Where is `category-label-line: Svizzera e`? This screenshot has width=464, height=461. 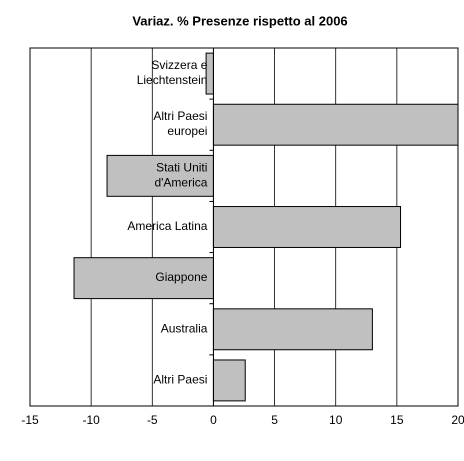
category-label-line: Svizzera e is located at coordinates (179, 65).